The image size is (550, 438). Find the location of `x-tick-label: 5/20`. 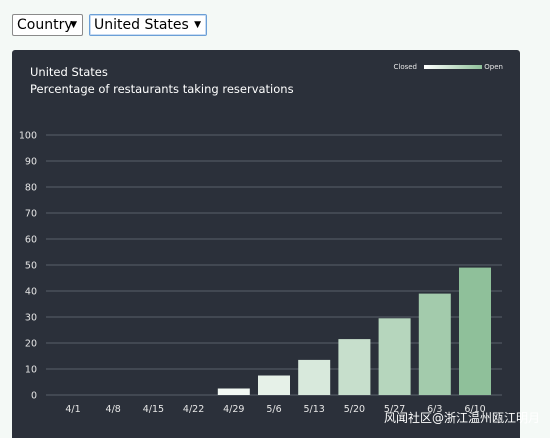

x-tick-label: 5/20 is located at coordinates (354, 409).